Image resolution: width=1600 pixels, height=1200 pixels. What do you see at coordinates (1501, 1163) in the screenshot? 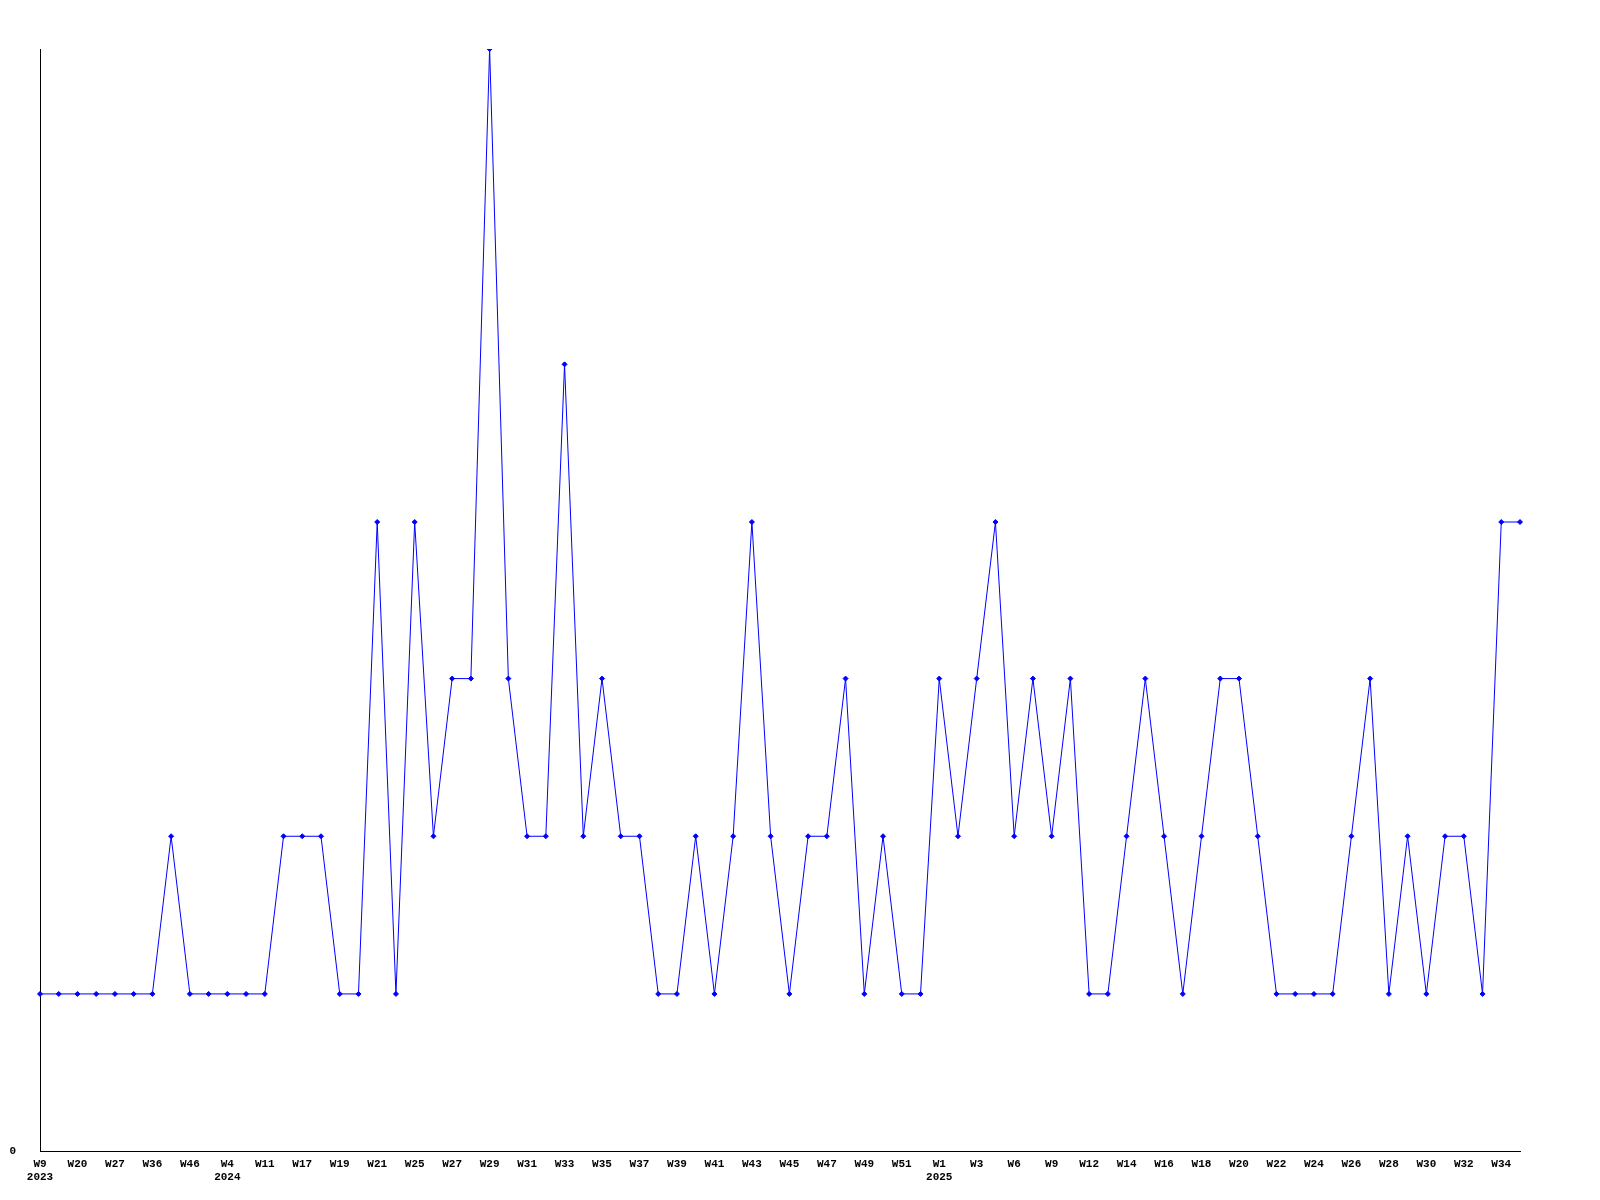
I see `x-tick-label: W34` at bounding box center [1501, 1163].